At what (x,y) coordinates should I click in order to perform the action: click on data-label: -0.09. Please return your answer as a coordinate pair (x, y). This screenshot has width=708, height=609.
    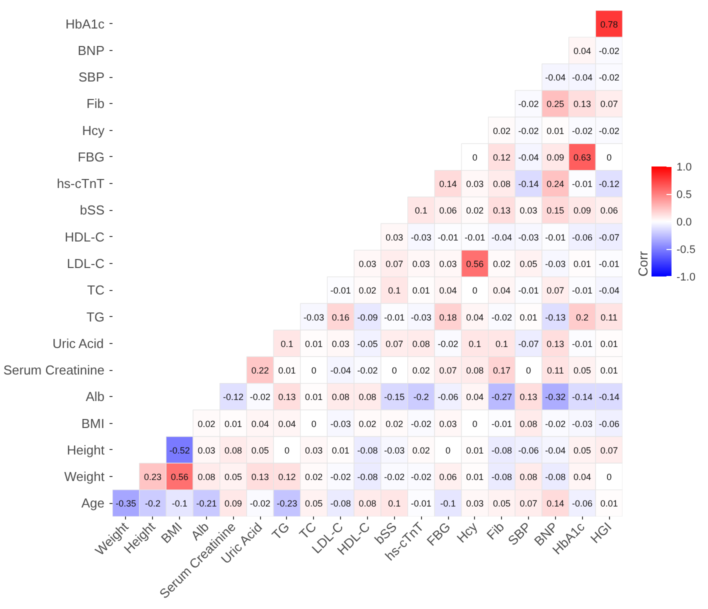
    Looking at the image, I should click on (367, 317).